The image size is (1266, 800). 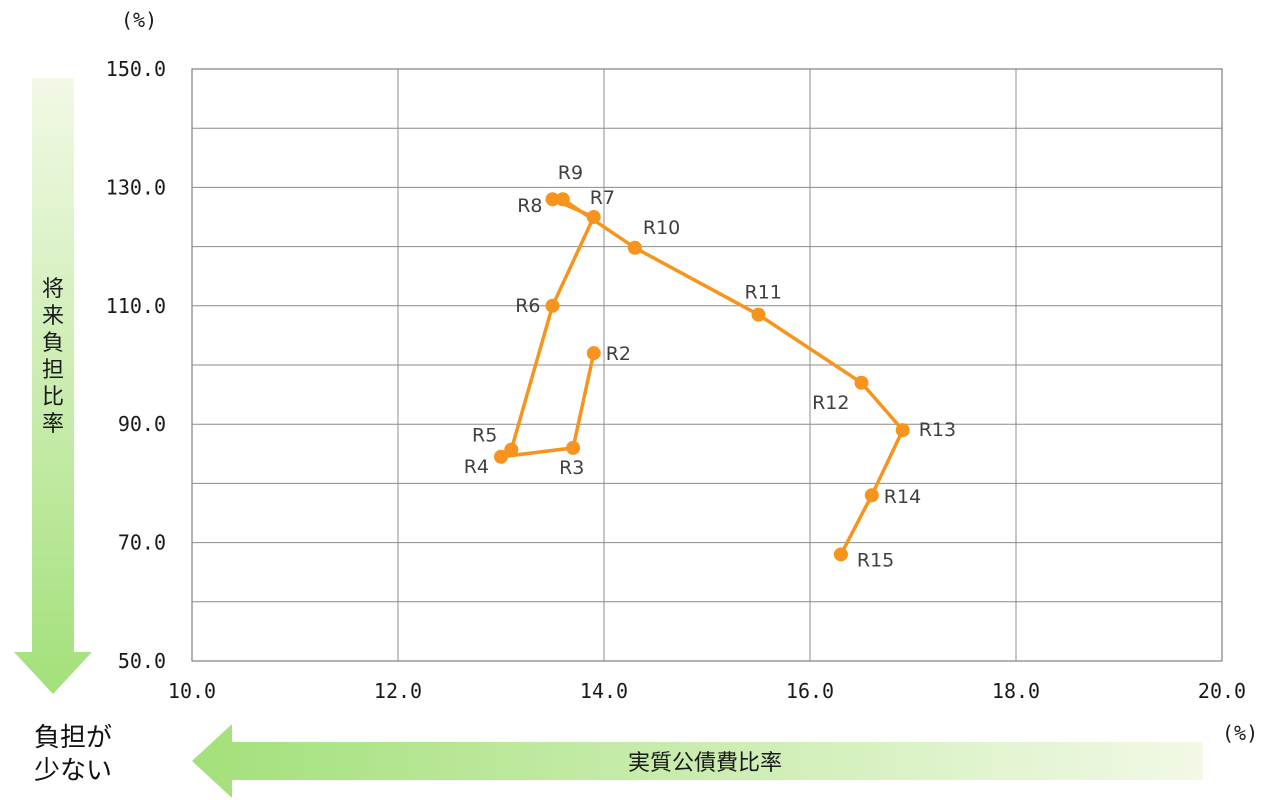 I want to click on y-tick-label: 150.0, so click(x=136, y=69).